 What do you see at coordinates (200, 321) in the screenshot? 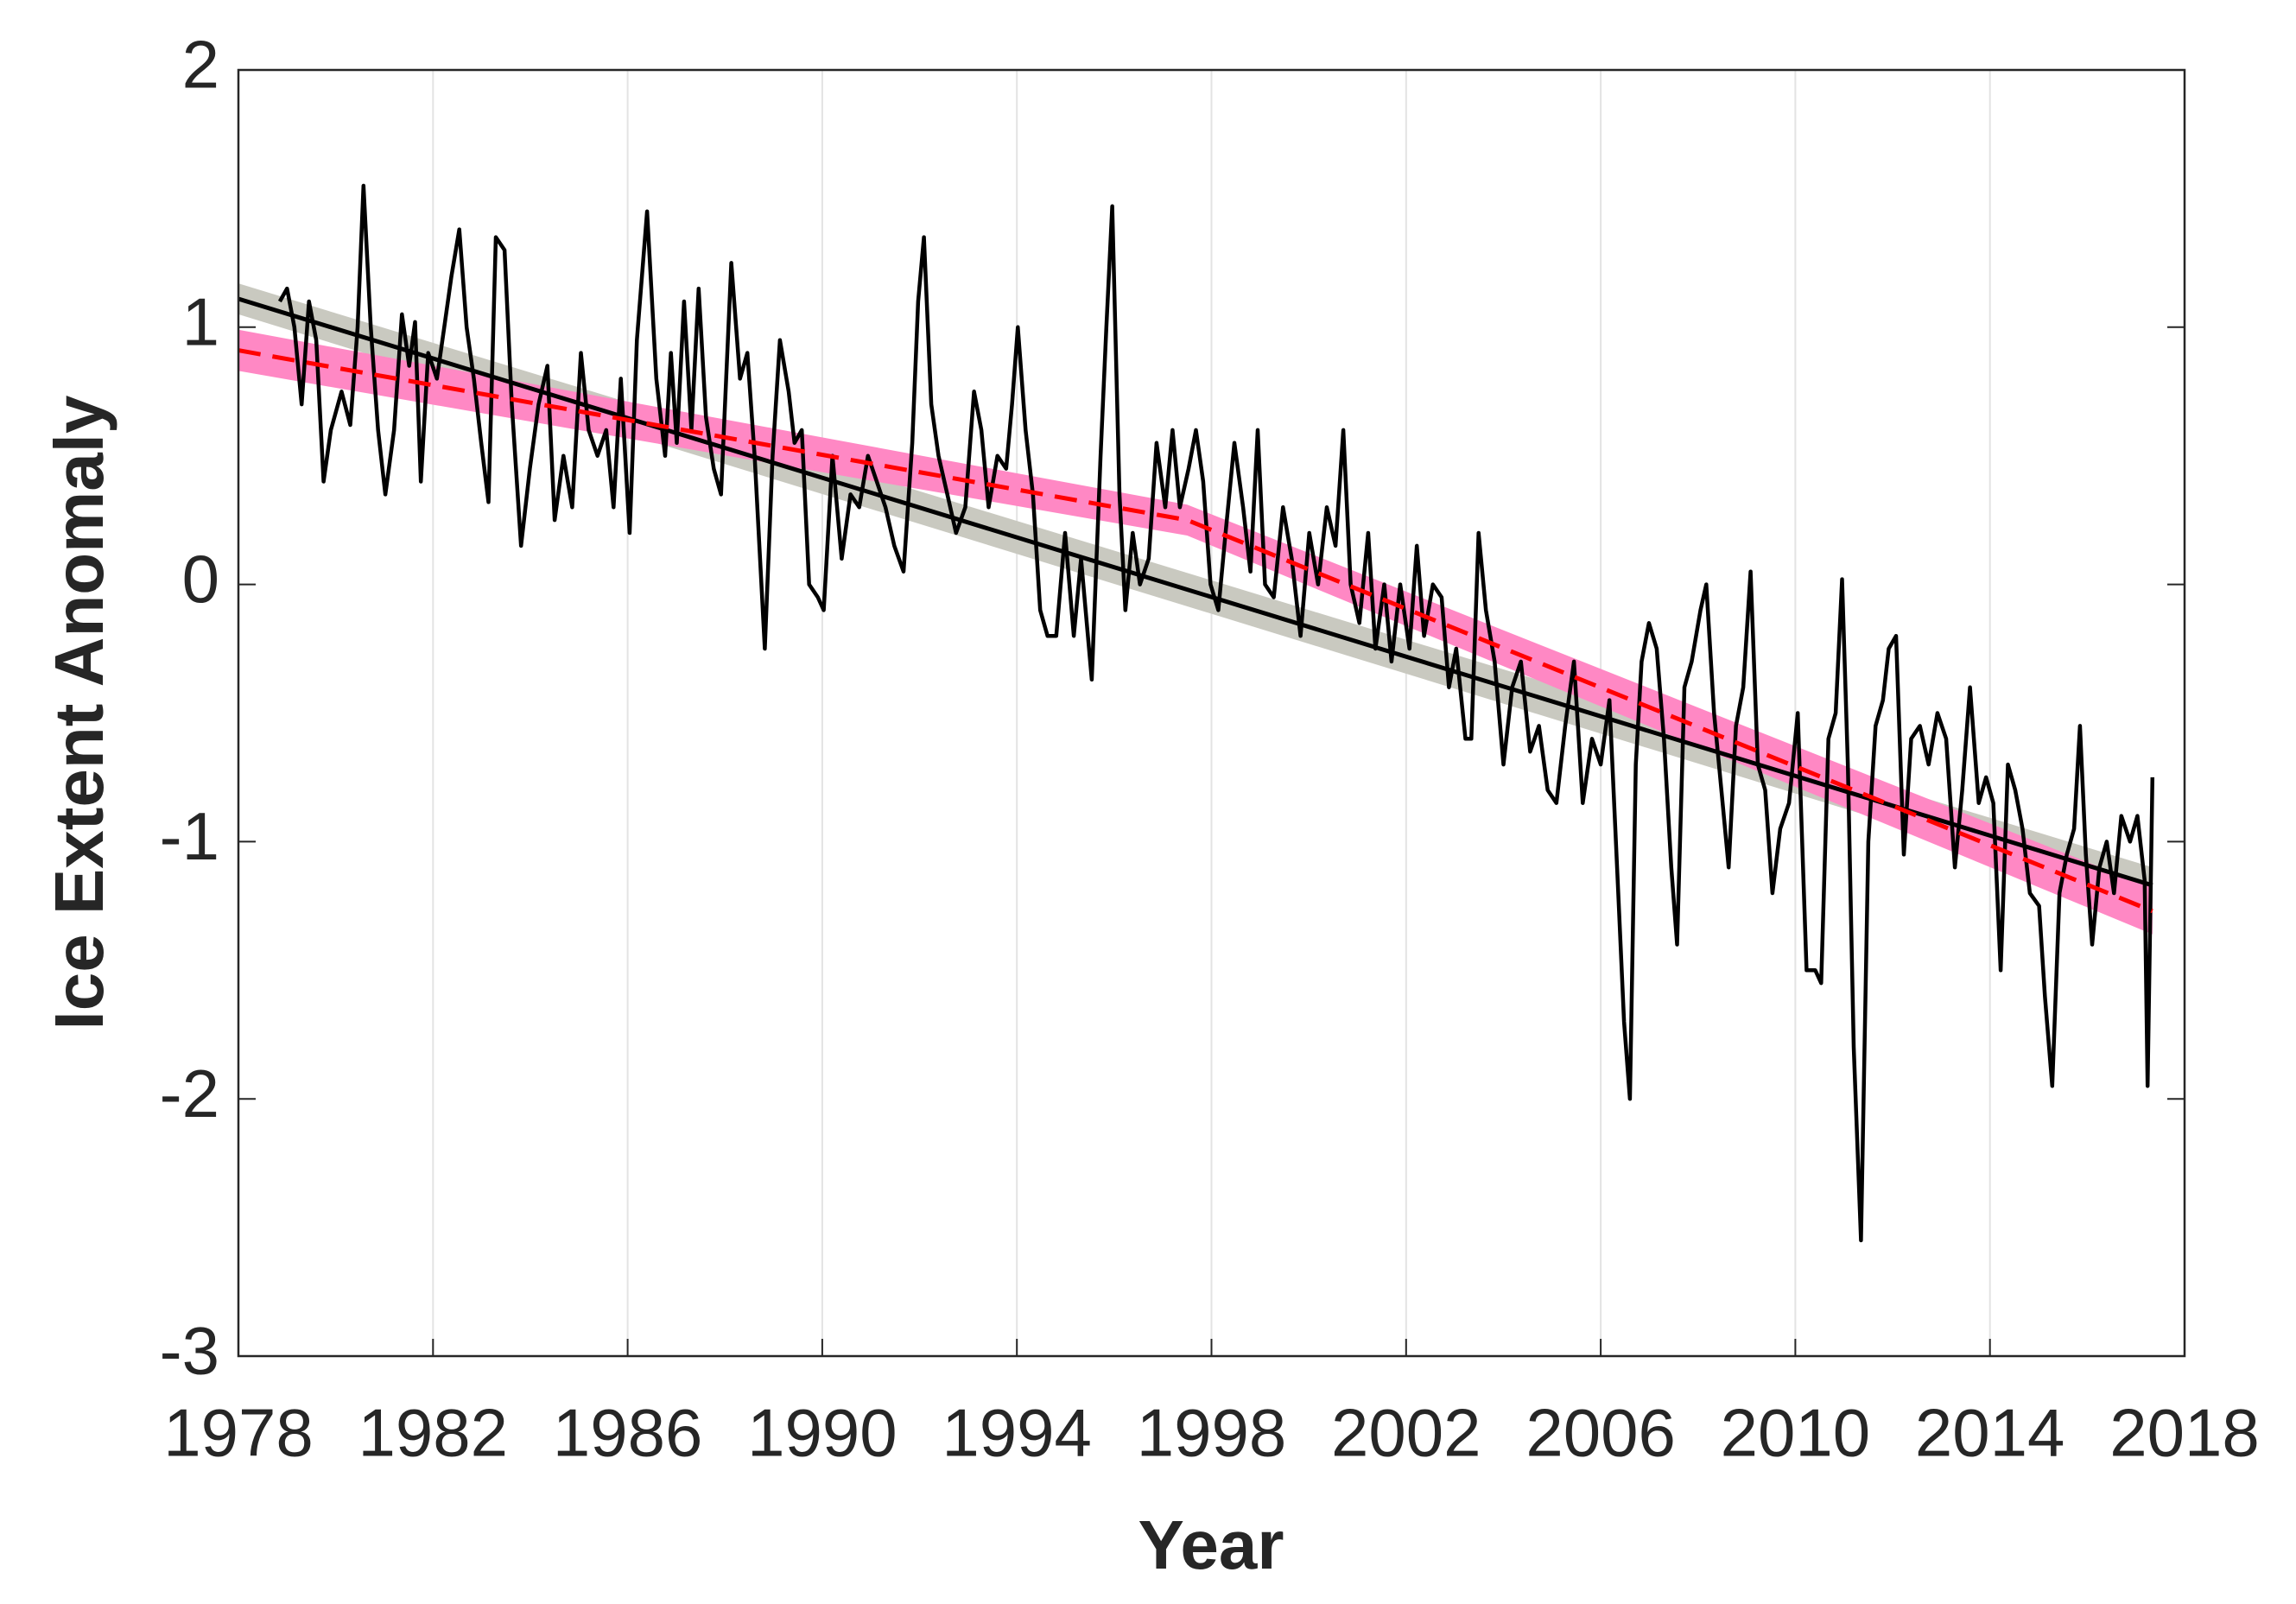
I see `y-tick-label: 1` at bounding box center [200, 321].